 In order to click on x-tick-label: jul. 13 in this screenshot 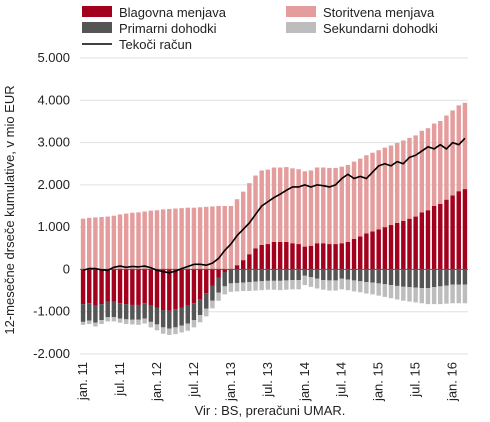, I will do `click(267, 380)`.